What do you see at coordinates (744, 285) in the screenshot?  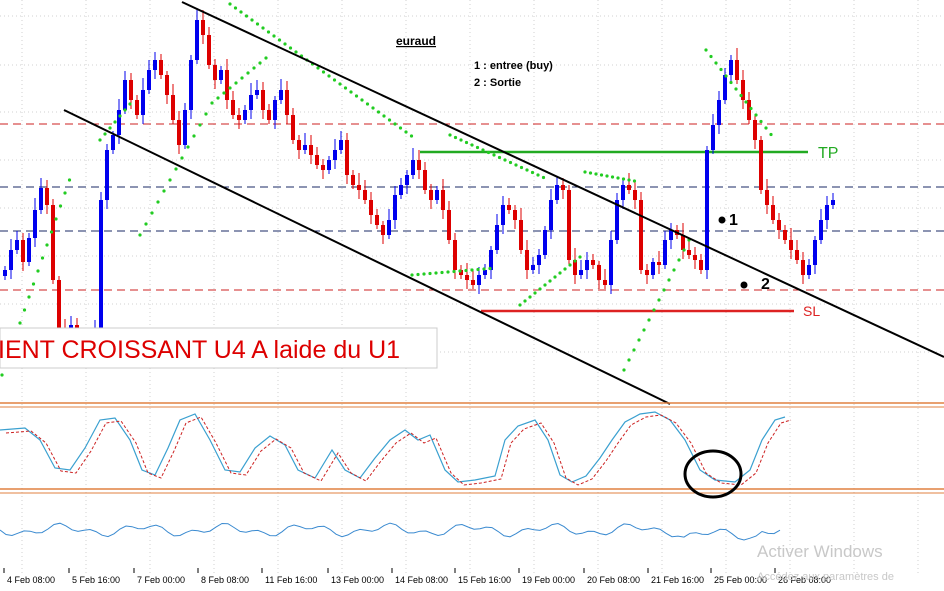 I see `marker-2-dot` at bounding box center [744, 285].